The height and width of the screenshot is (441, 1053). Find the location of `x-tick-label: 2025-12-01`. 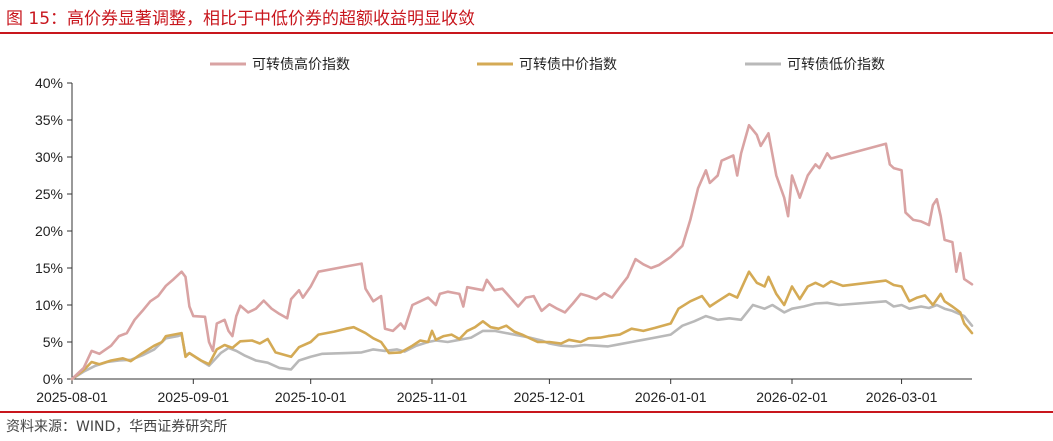

x-tick-label: 2025-12-01 is located at coordinates (550, 397).